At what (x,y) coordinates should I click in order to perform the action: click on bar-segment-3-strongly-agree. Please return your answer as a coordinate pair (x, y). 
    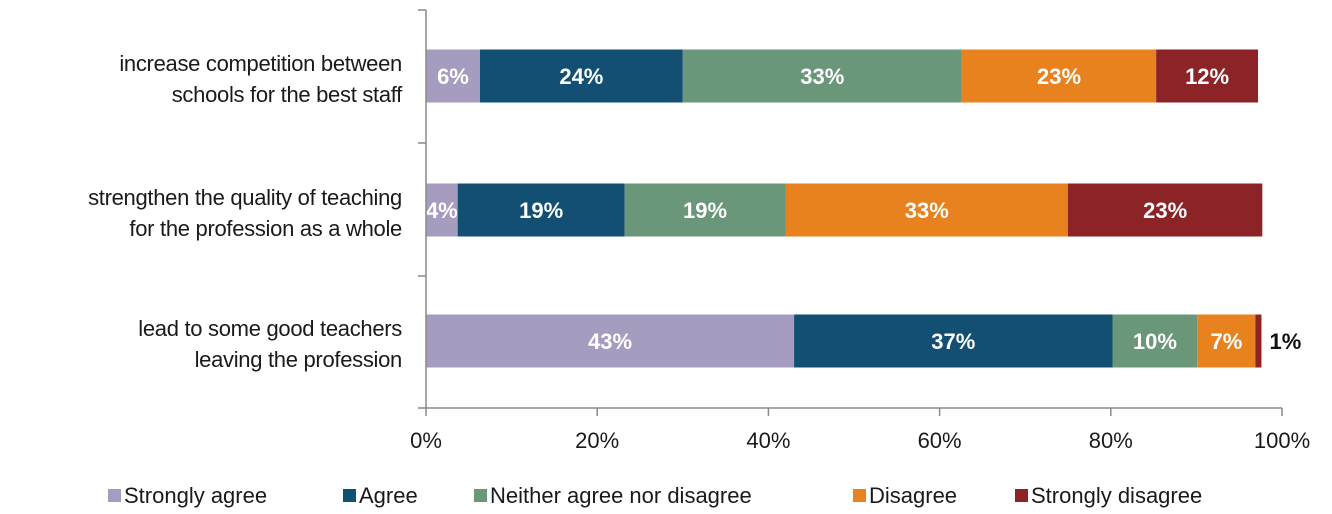
    Looking at the image, I should click on (610, 341).